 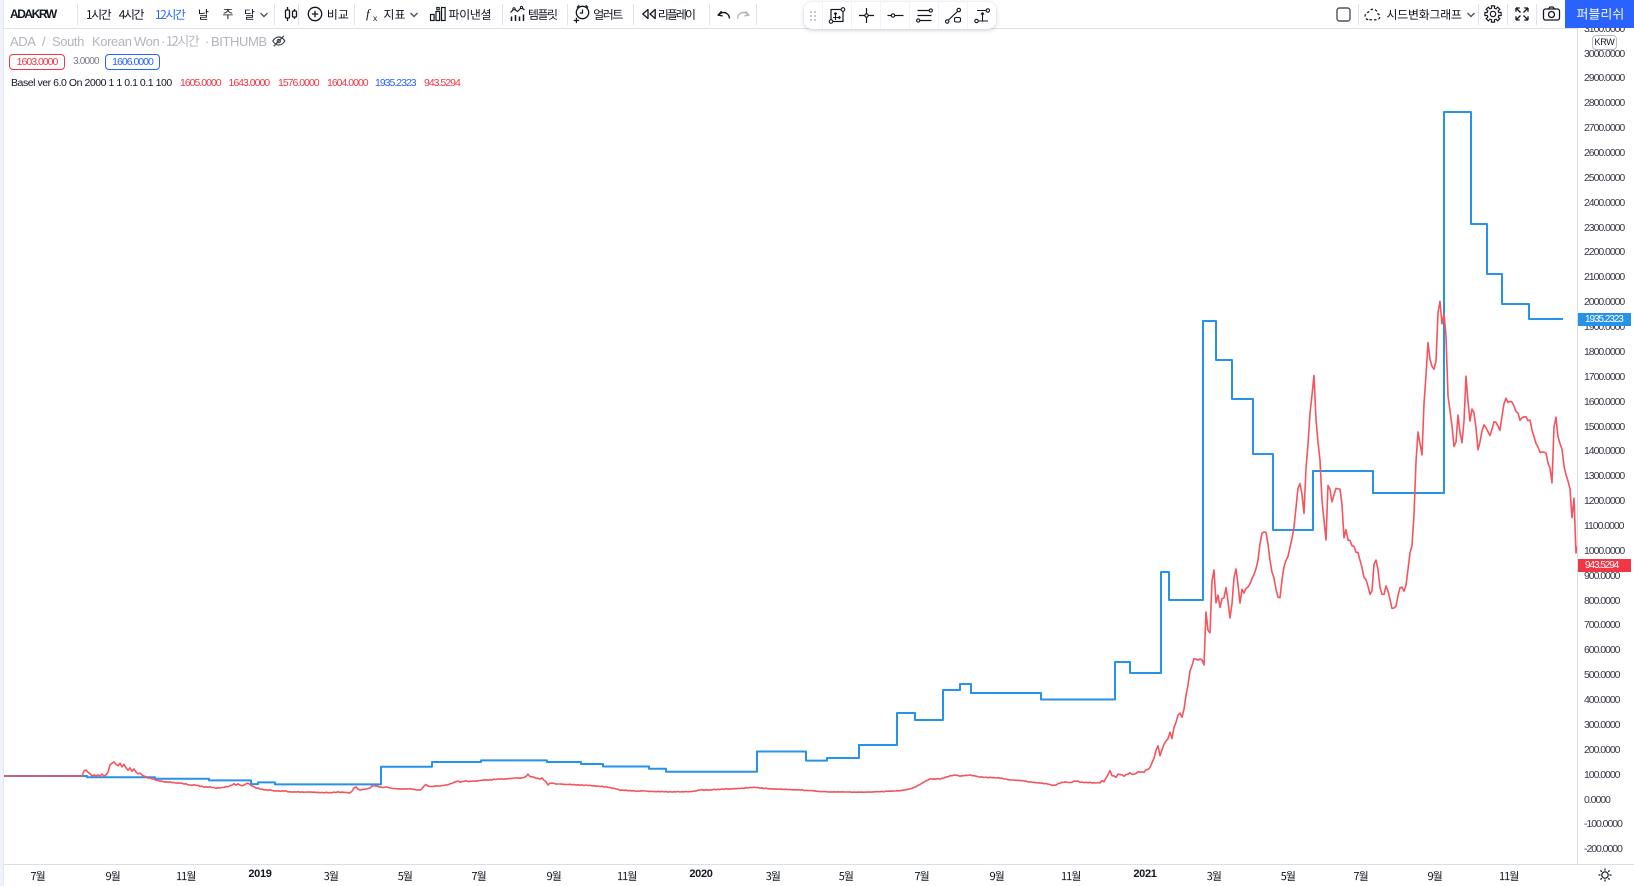 What do you see at coordinates (375, 18) in the screenshot?
I see `svg-text: x` at bounding box center [375, 18].